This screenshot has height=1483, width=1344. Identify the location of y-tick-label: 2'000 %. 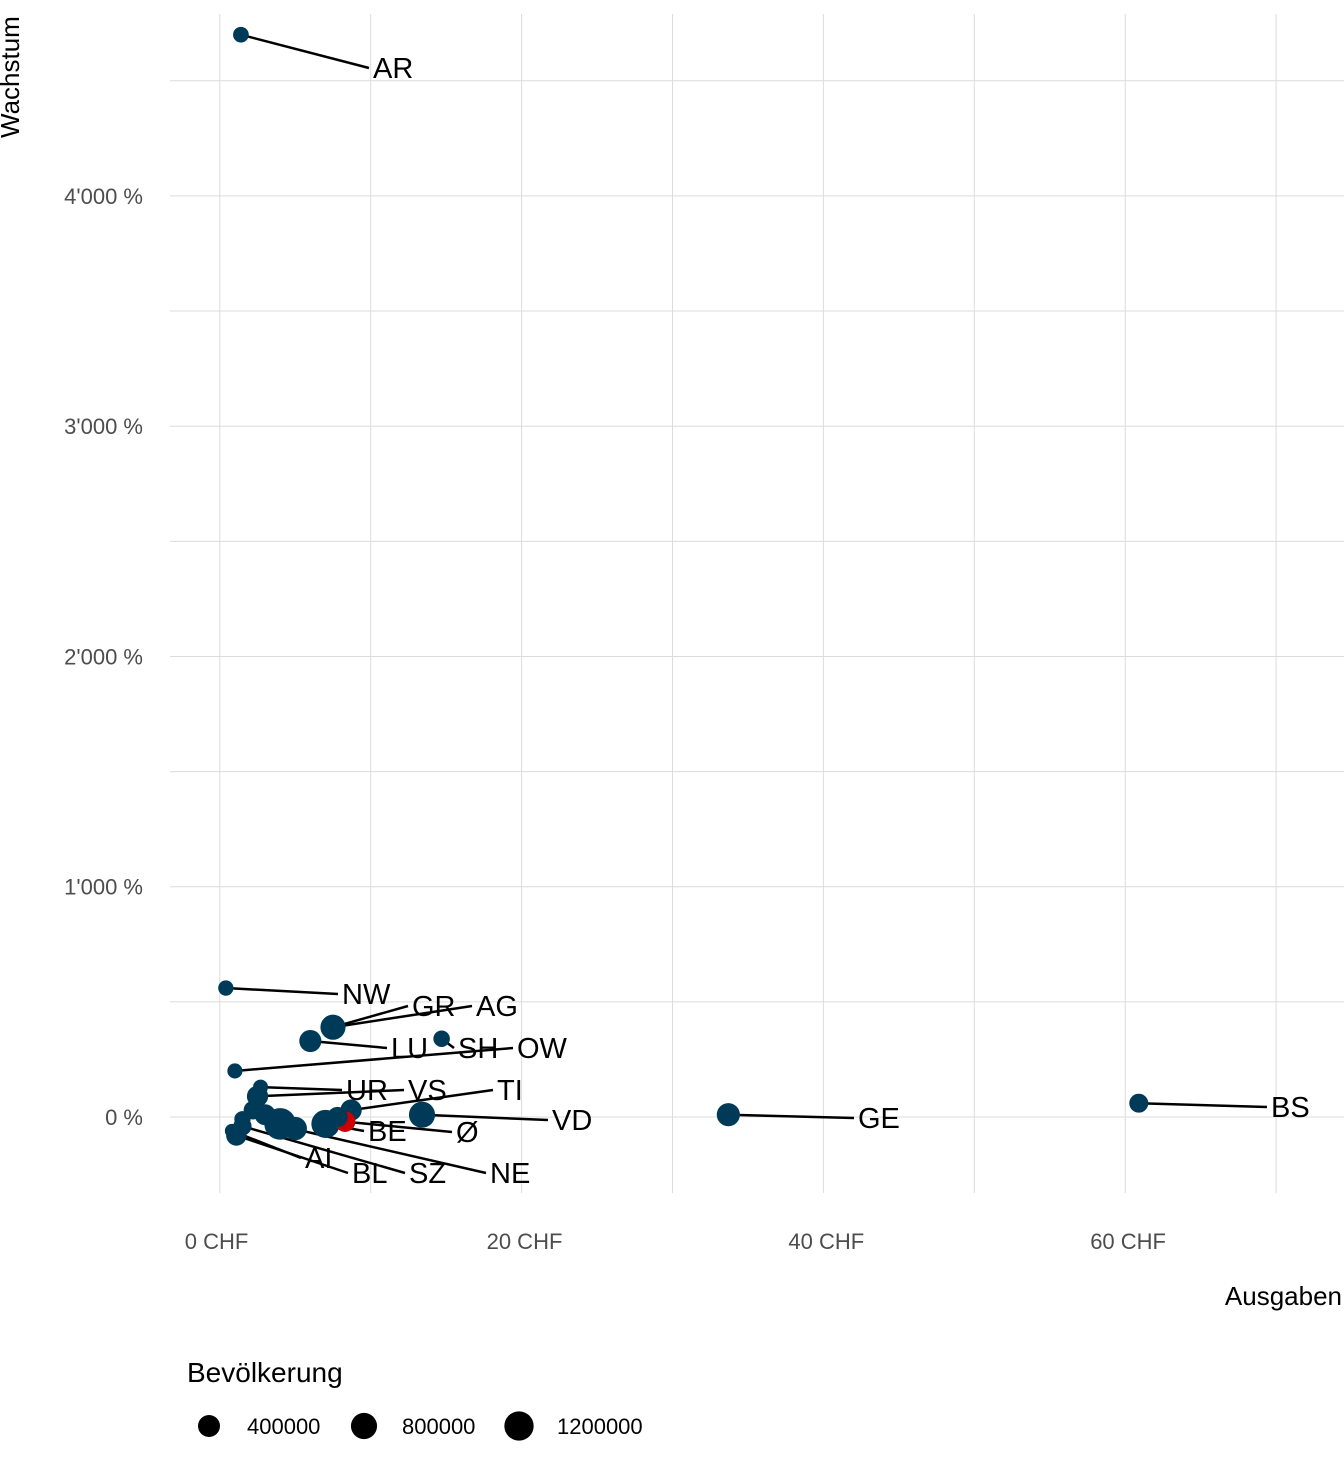
(103, 656).